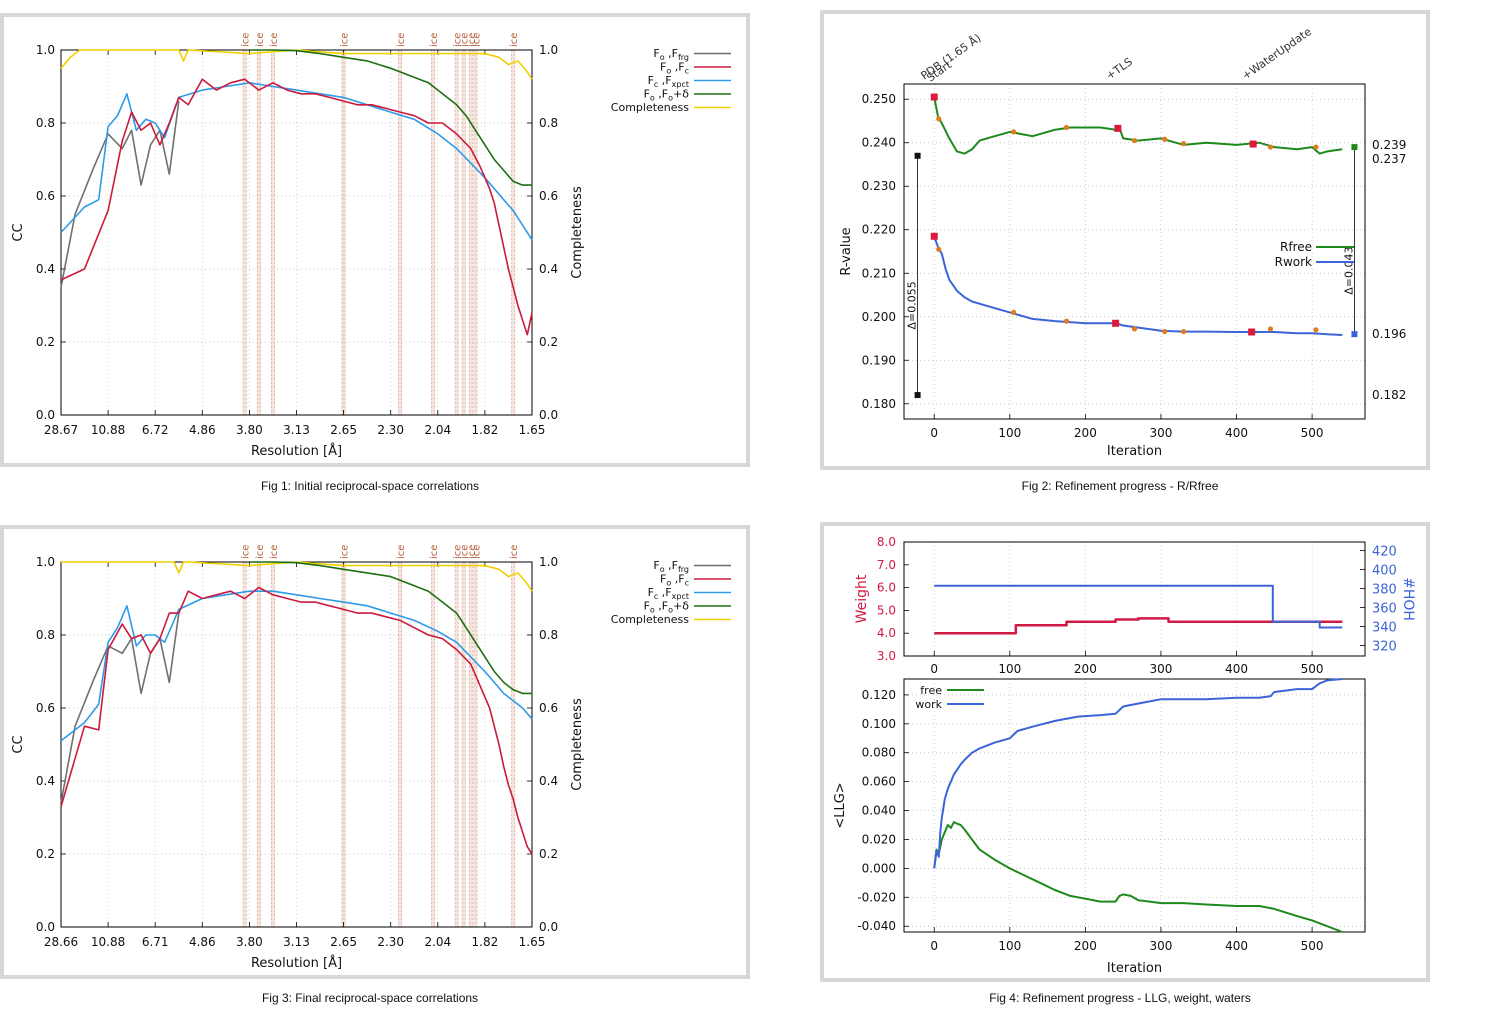 This screenshot has height=1024, width=1500. What do you see at coordinates (931, 690) in the screenshot?
I see `legend-label: free` at bounding box center [931, 690].